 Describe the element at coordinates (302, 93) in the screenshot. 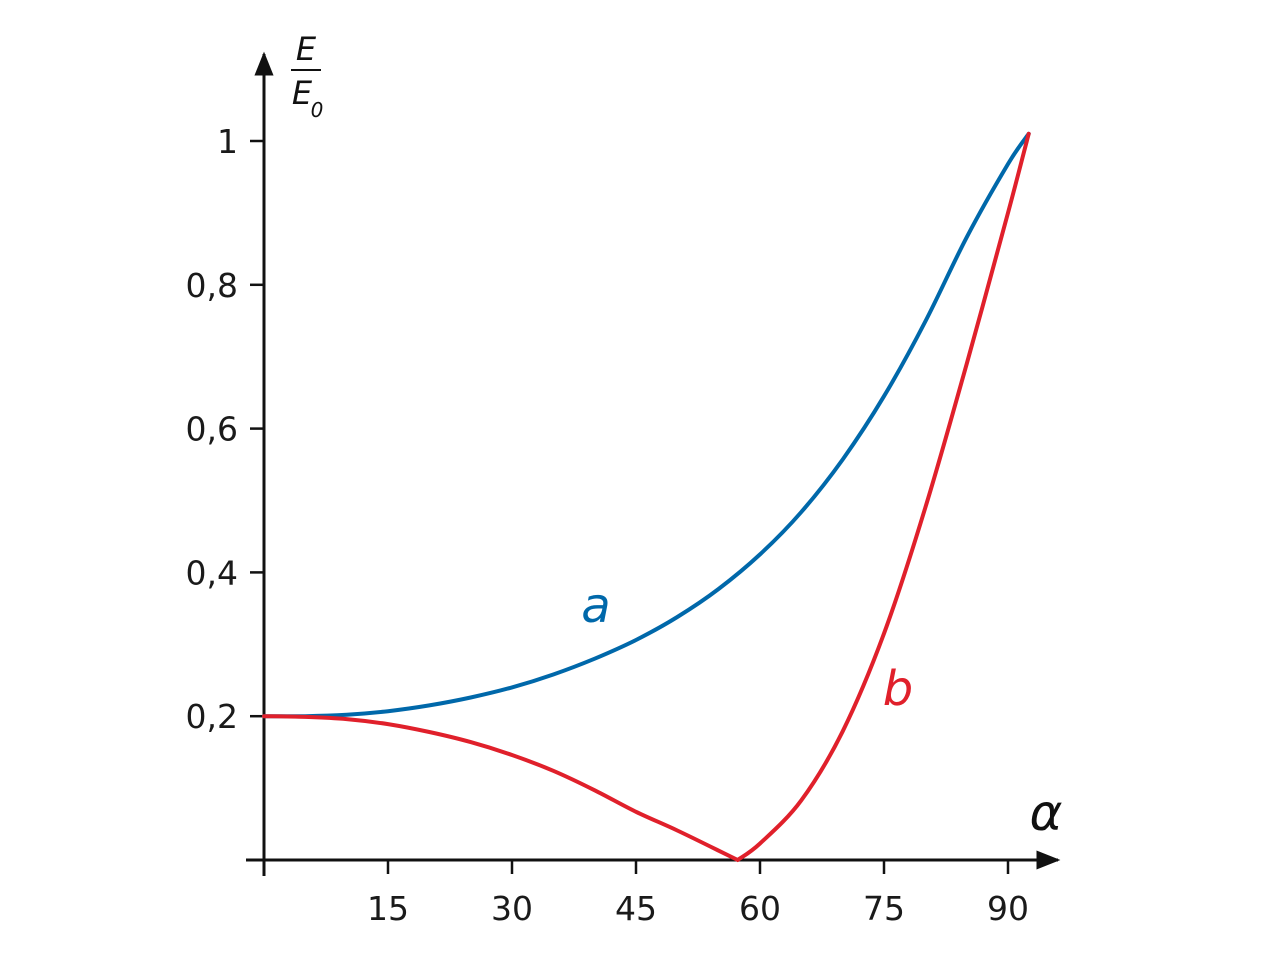

I see `y-axis-title-denominator: E` at that location.